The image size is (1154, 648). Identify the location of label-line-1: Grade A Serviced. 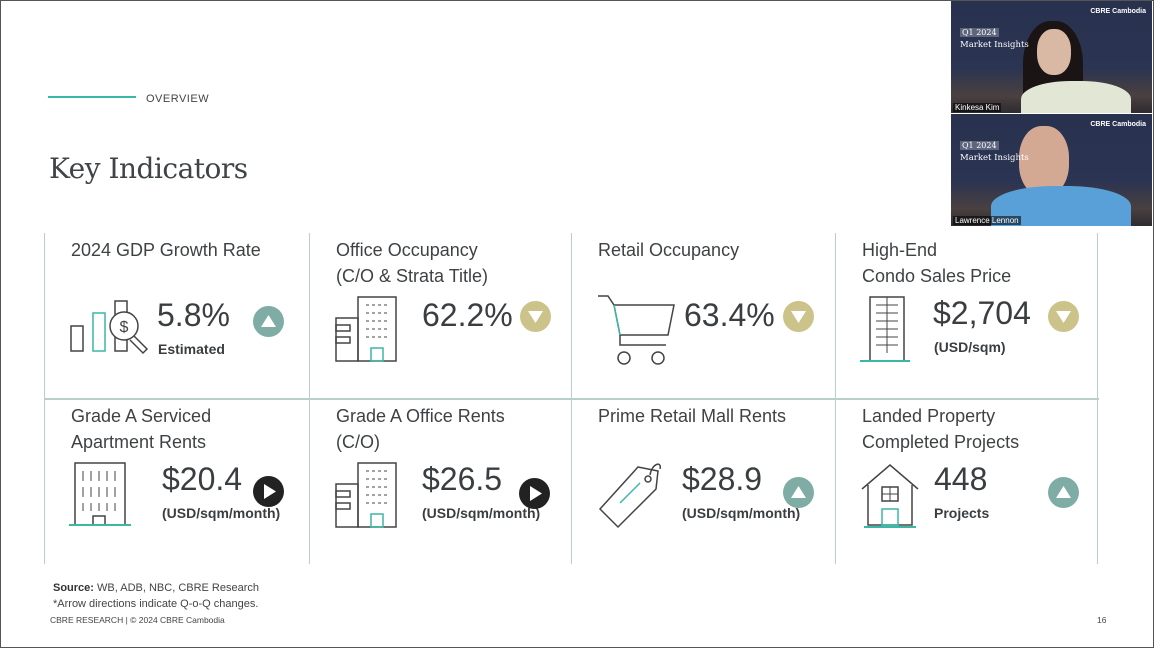
(141, 416).